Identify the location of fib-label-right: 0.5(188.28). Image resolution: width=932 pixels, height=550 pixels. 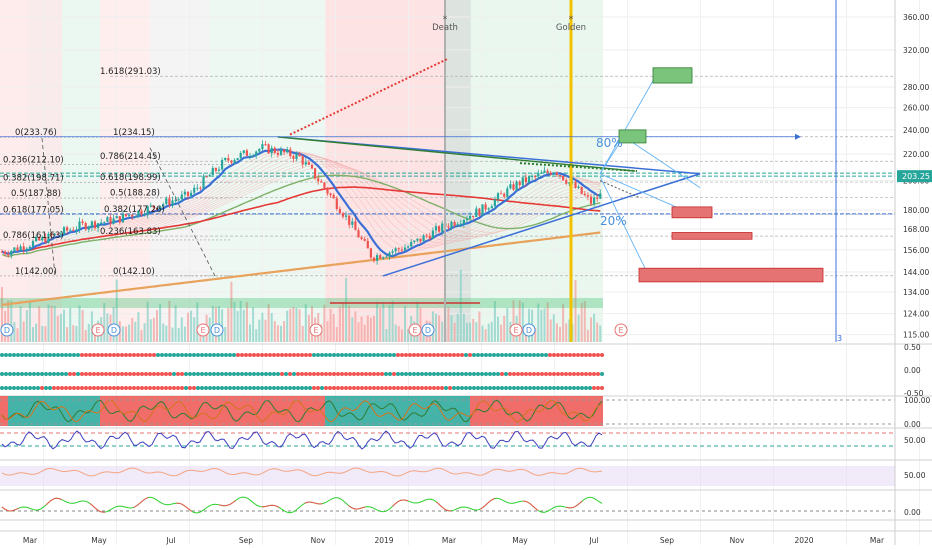
(135, 193).